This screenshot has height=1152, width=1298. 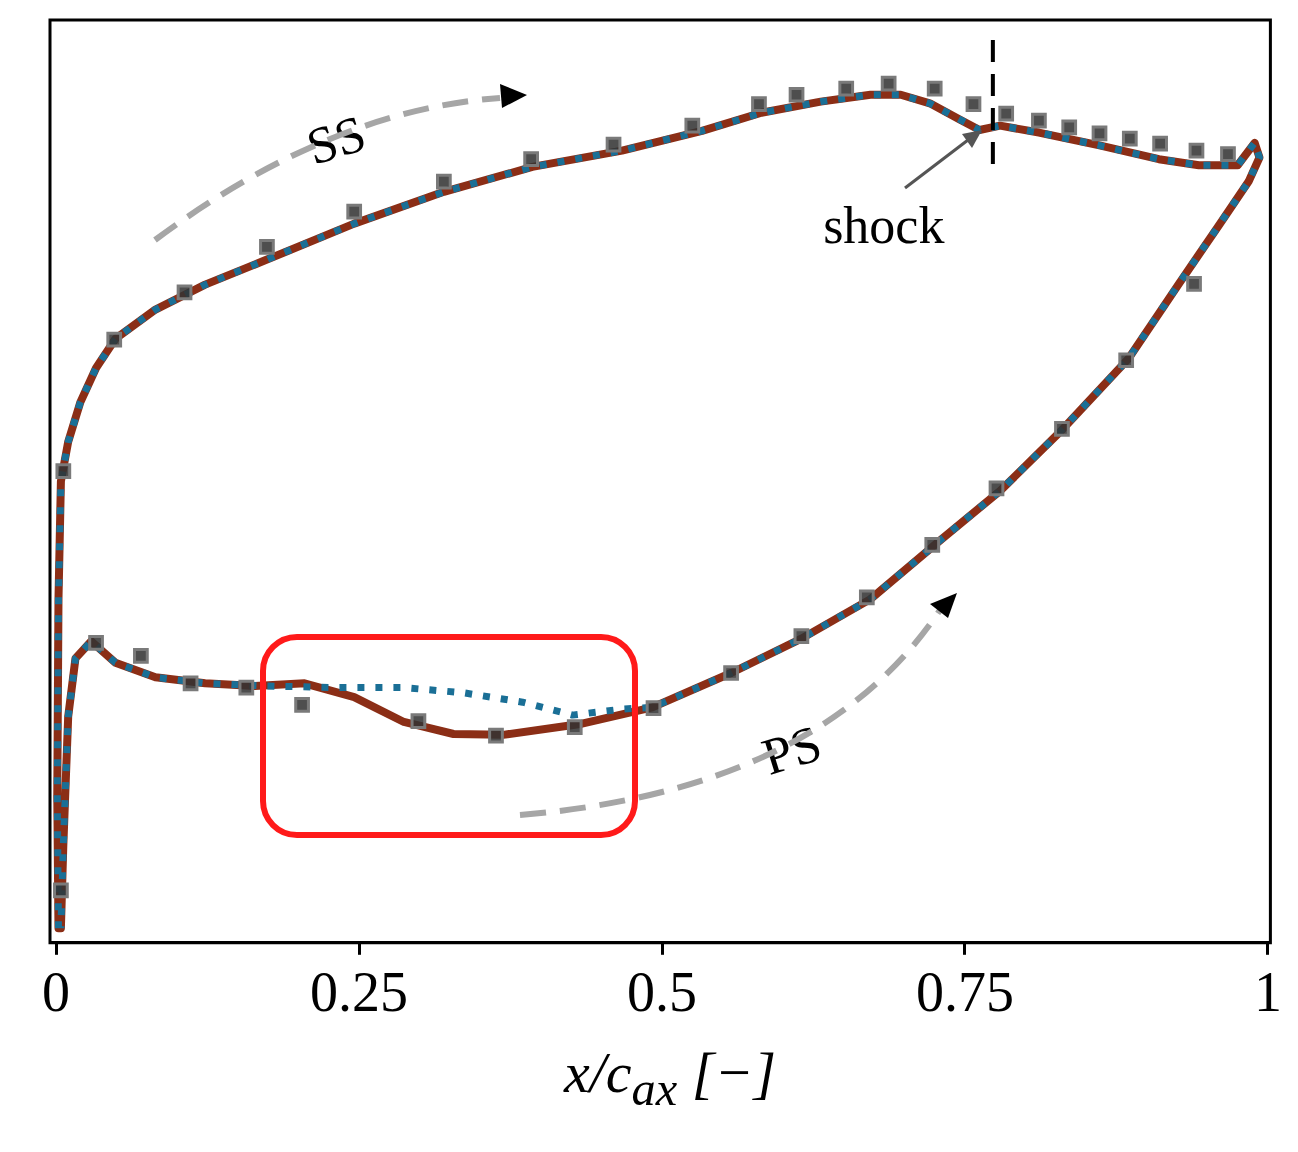 I want to click on x-tick-label: 0, so click(x=56, y=992).